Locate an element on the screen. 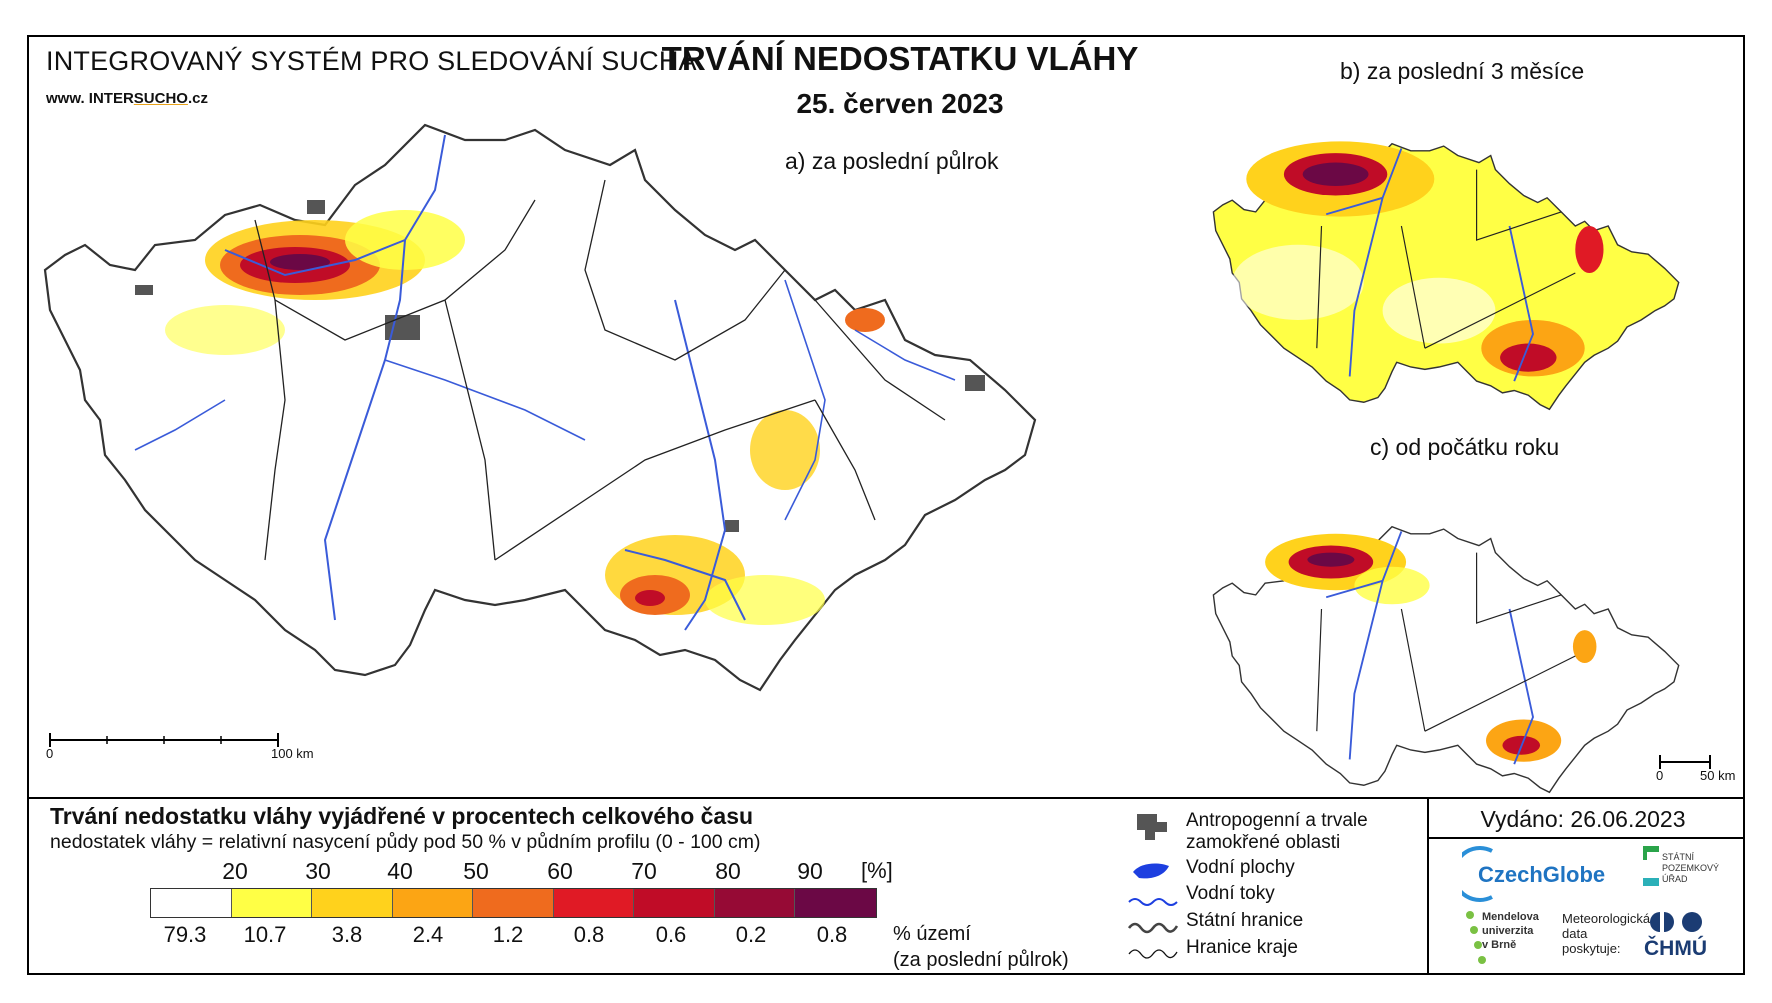  rivers-label: Vodní toky is located at coordinates (1230, 893).